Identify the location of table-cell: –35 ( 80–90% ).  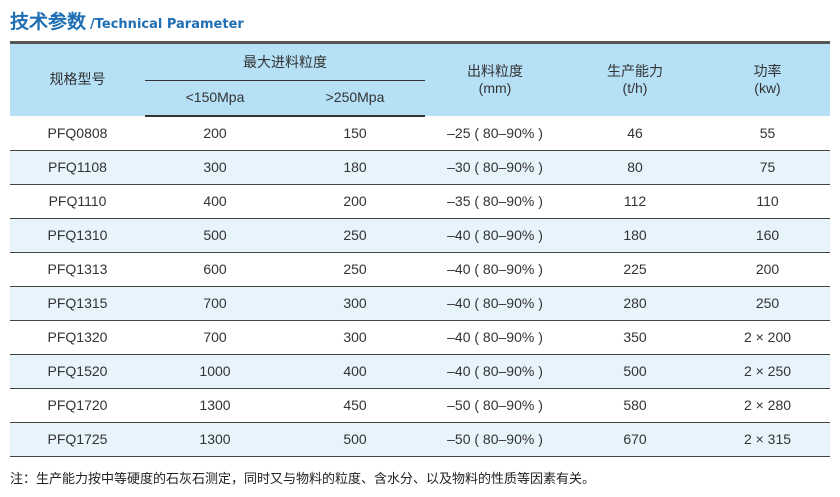
(495, 201).